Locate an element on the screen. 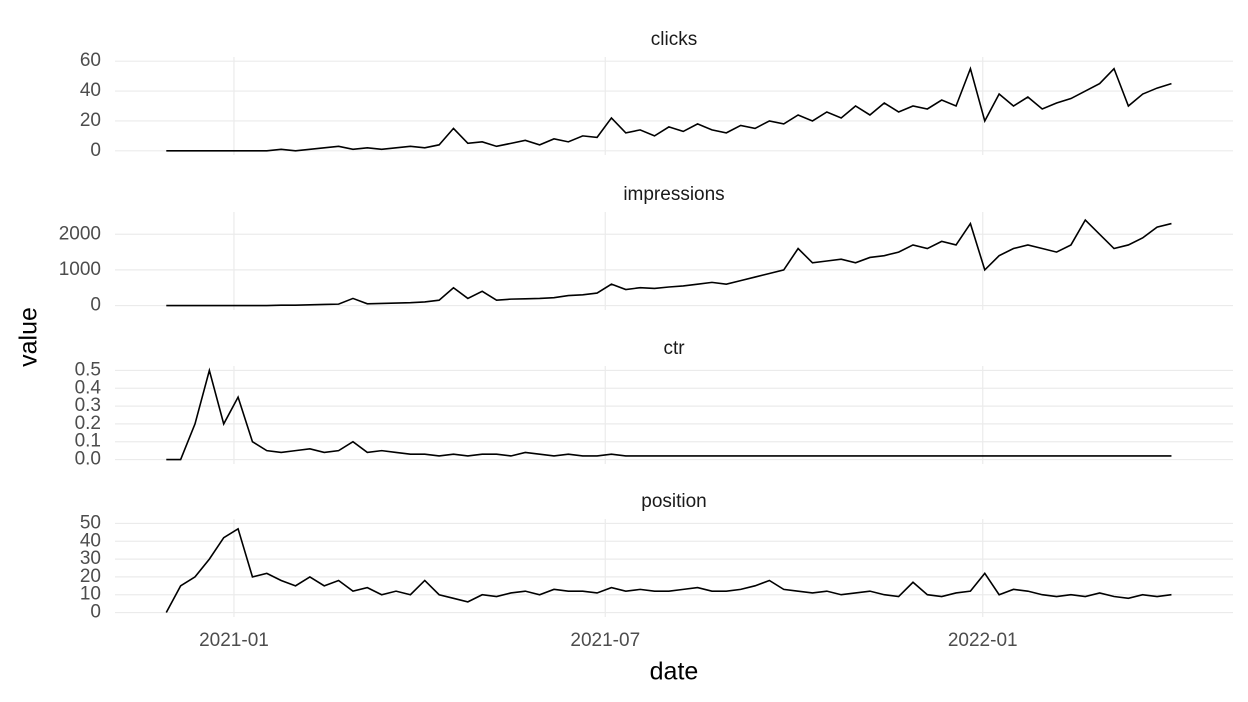 The width and height of the screenshot is (1248, 702). y-tick-label: 1000 is located at coordinates (80, 269).